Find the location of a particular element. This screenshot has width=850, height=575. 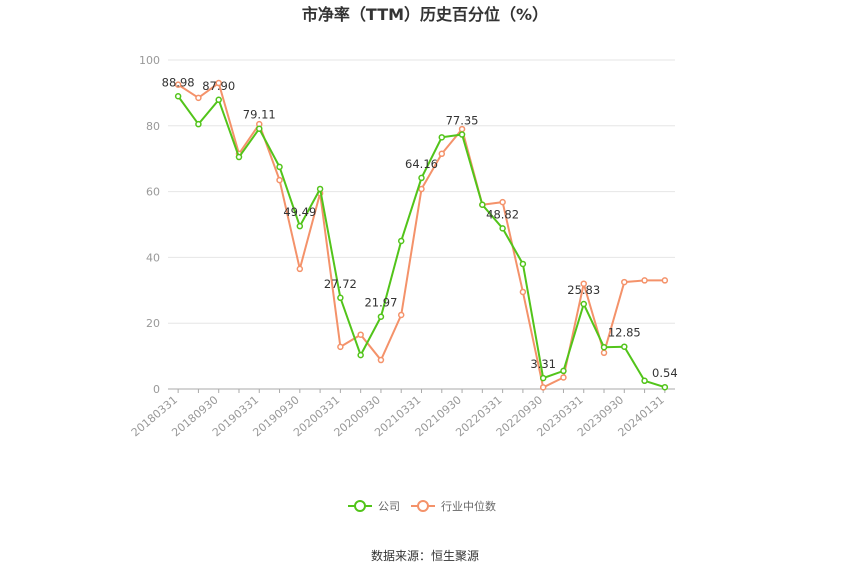

legend-item-industry-median: 行业中位数 is located at coordinates (453, 506).